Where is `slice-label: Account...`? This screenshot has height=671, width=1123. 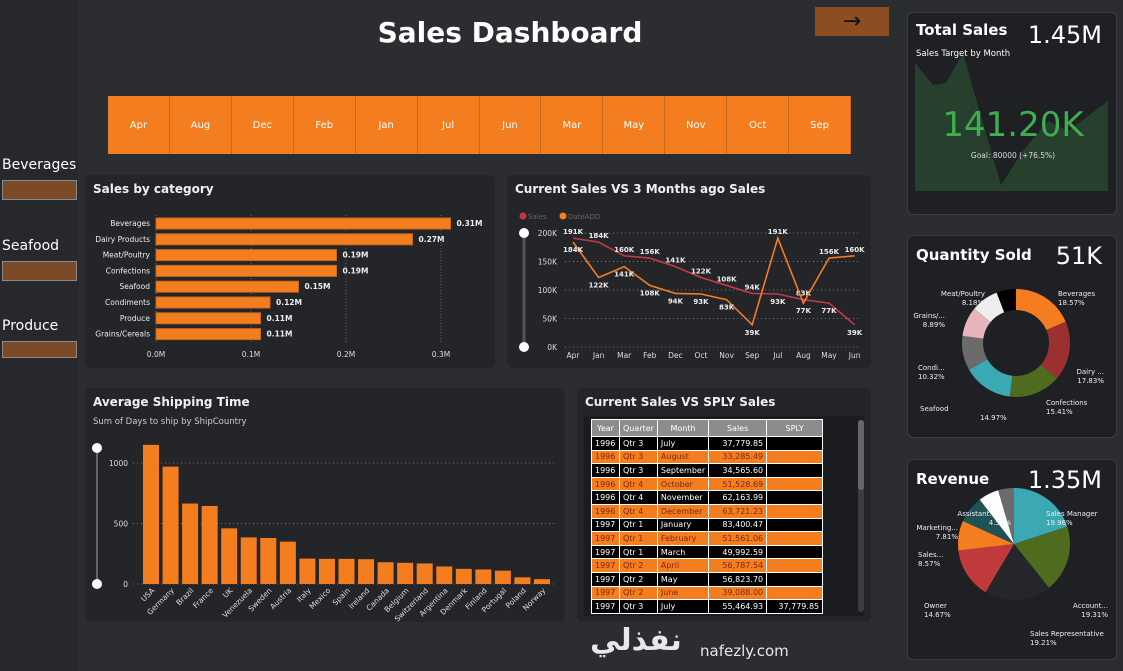 slice-label: Account... is located at coordinates (1090, 606).